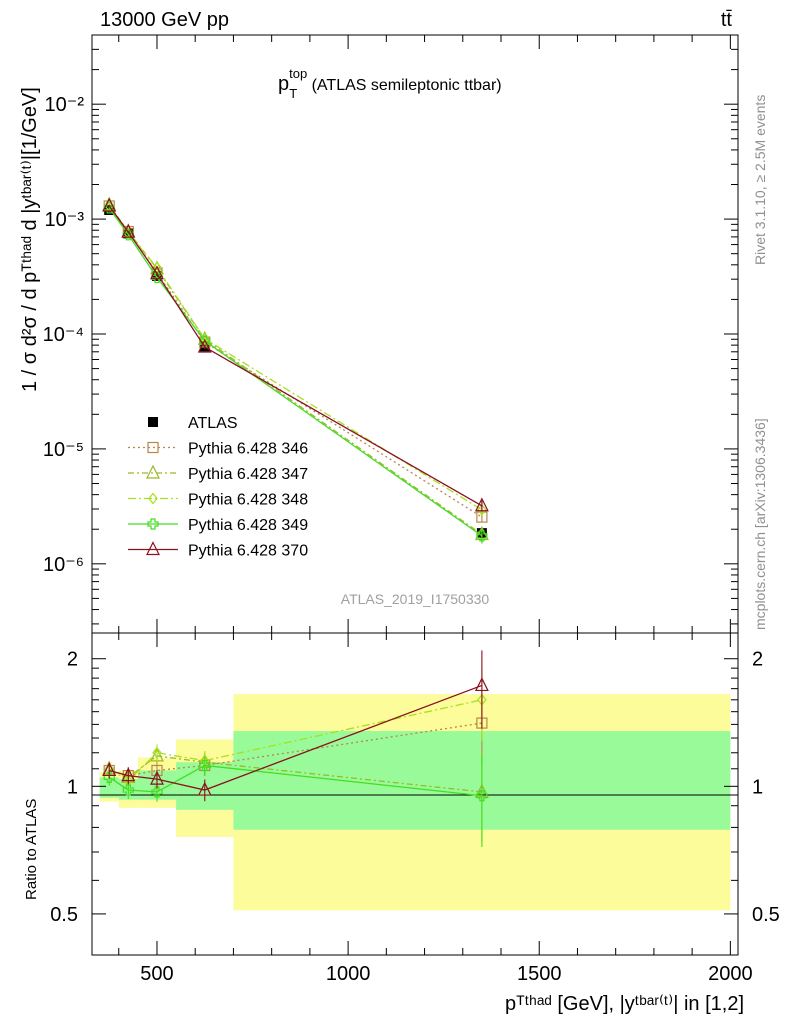 The width and height of the screenshot is (786, 1024). Describe the element at coordinates (248, 449) in the screenshot. I see `legend-label: Pythia 6.428 346` at that location.